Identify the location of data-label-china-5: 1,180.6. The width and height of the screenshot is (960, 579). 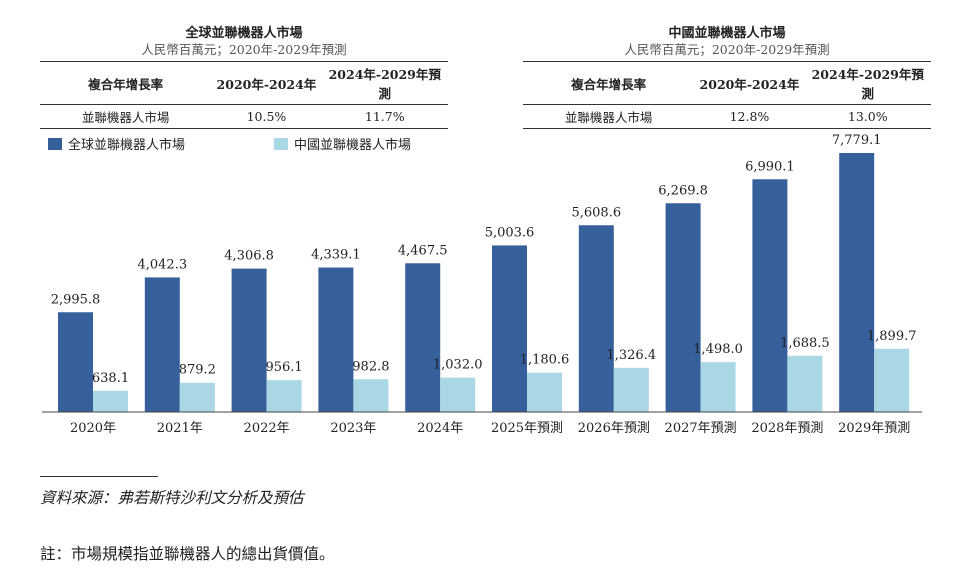
(545, 360).